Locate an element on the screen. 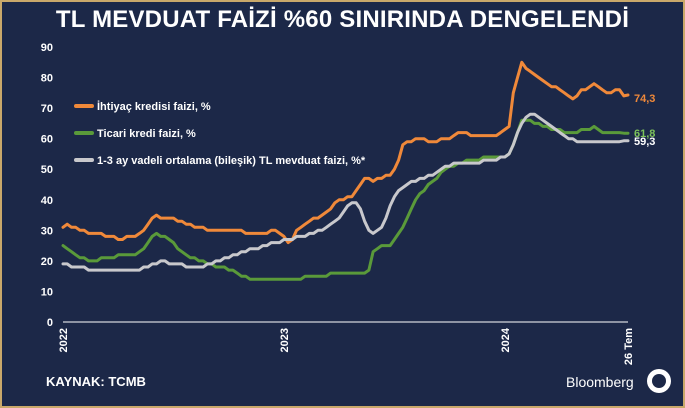 The width and height of the screenshot is (685, 408). x-tick-label: 2023 is located at coordinates (285, 340).